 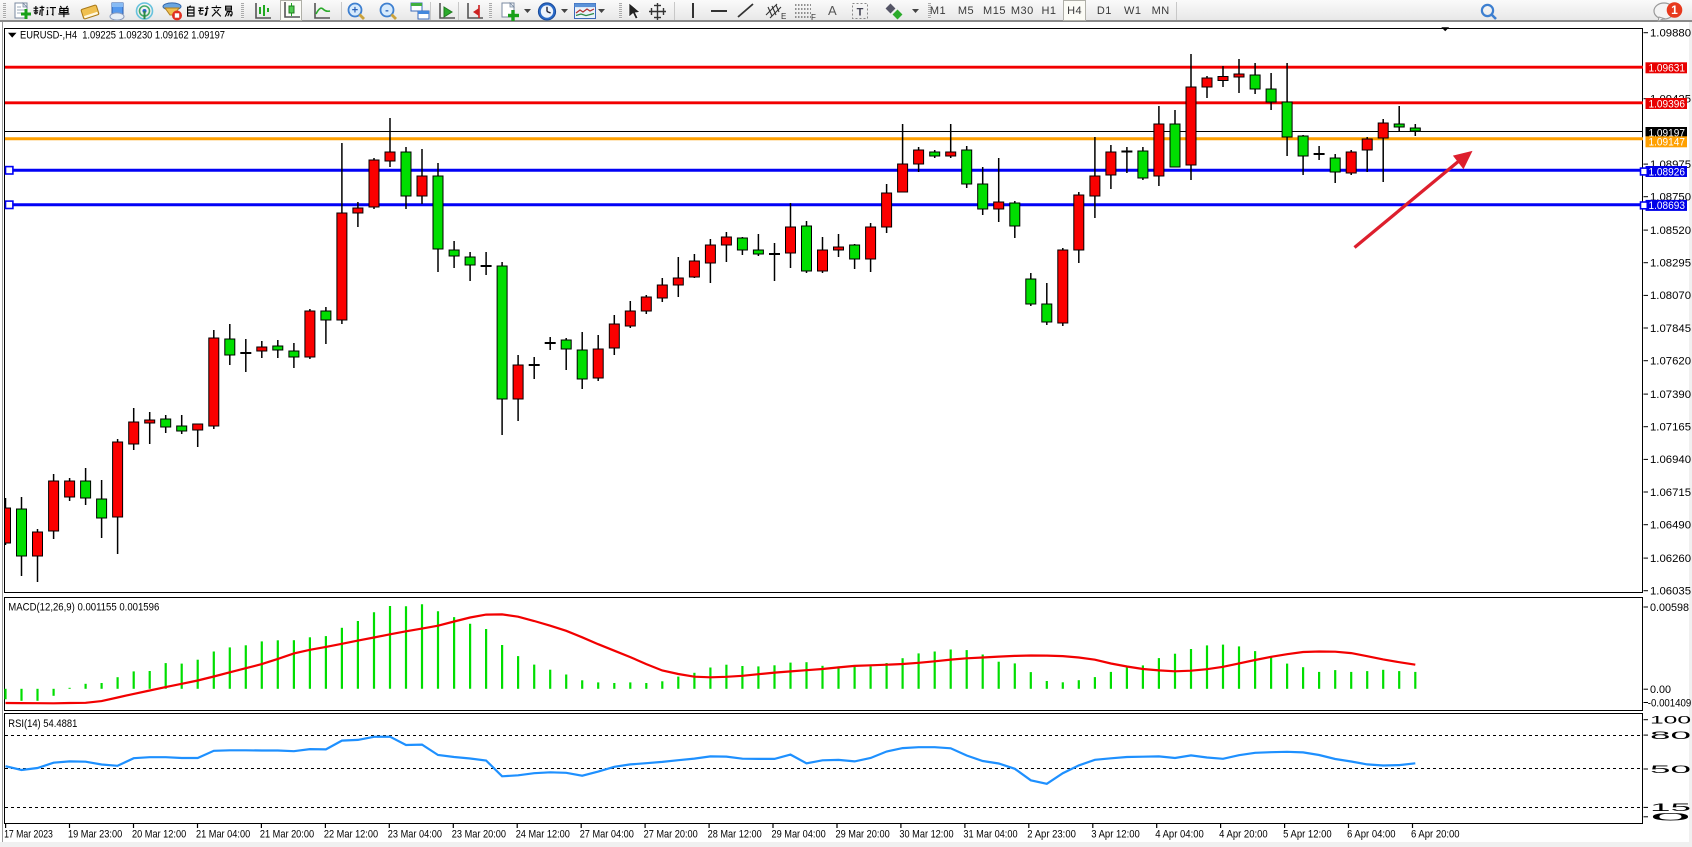 I want to click on svg-text: 1.06490, so click(x=1670, y=526).